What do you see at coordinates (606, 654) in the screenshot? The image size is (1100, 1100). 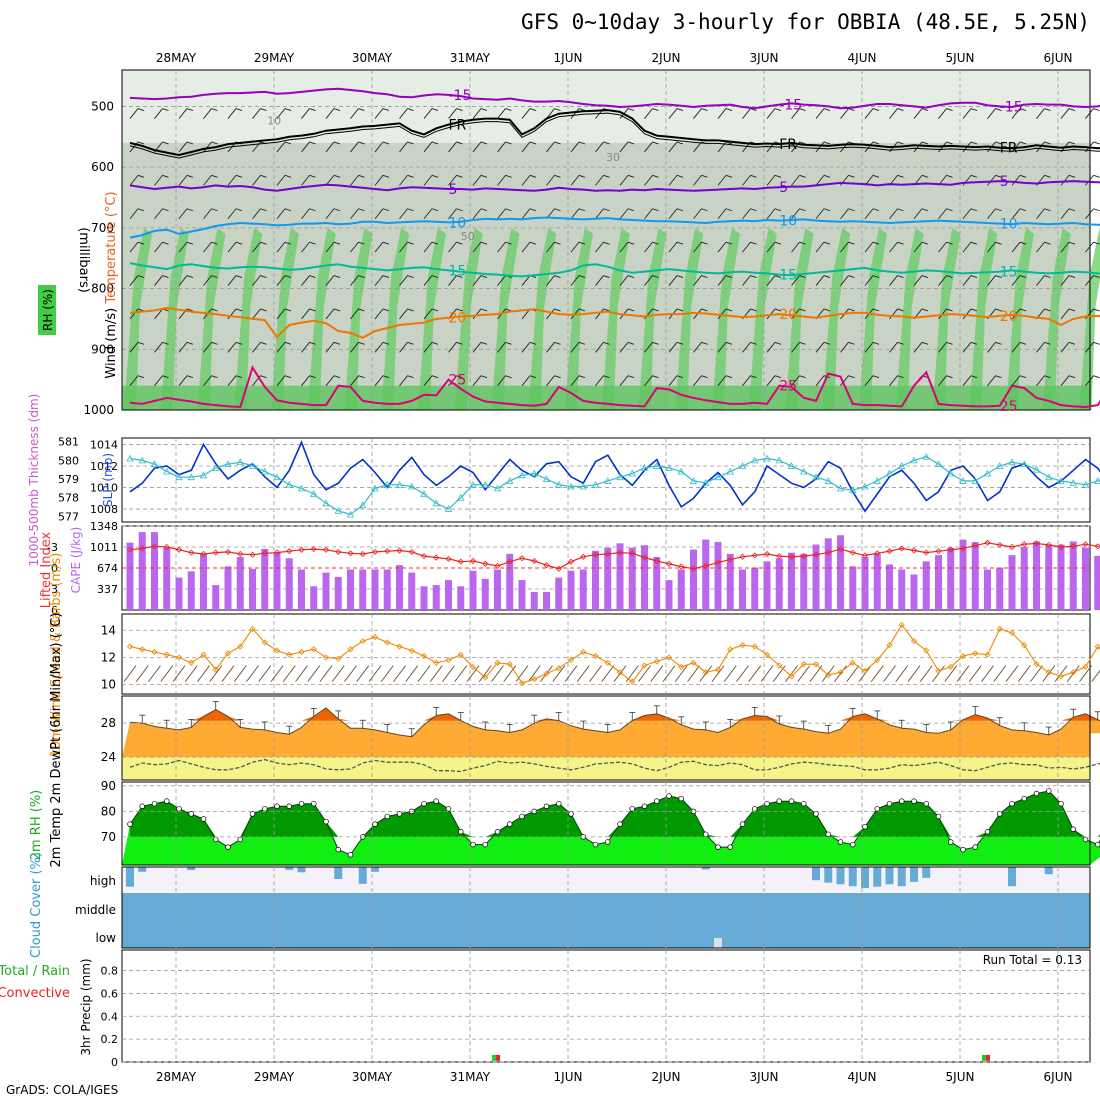 I see `wind-panel` at bounding box center [606, 654].